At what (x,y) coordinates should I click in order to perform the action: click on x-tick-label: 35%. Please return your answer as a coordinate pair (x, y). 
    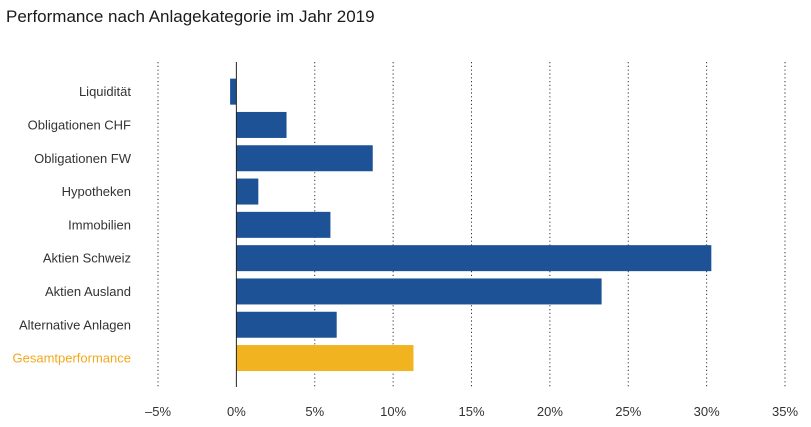
    Looking at the image, I should click on (785, 411).